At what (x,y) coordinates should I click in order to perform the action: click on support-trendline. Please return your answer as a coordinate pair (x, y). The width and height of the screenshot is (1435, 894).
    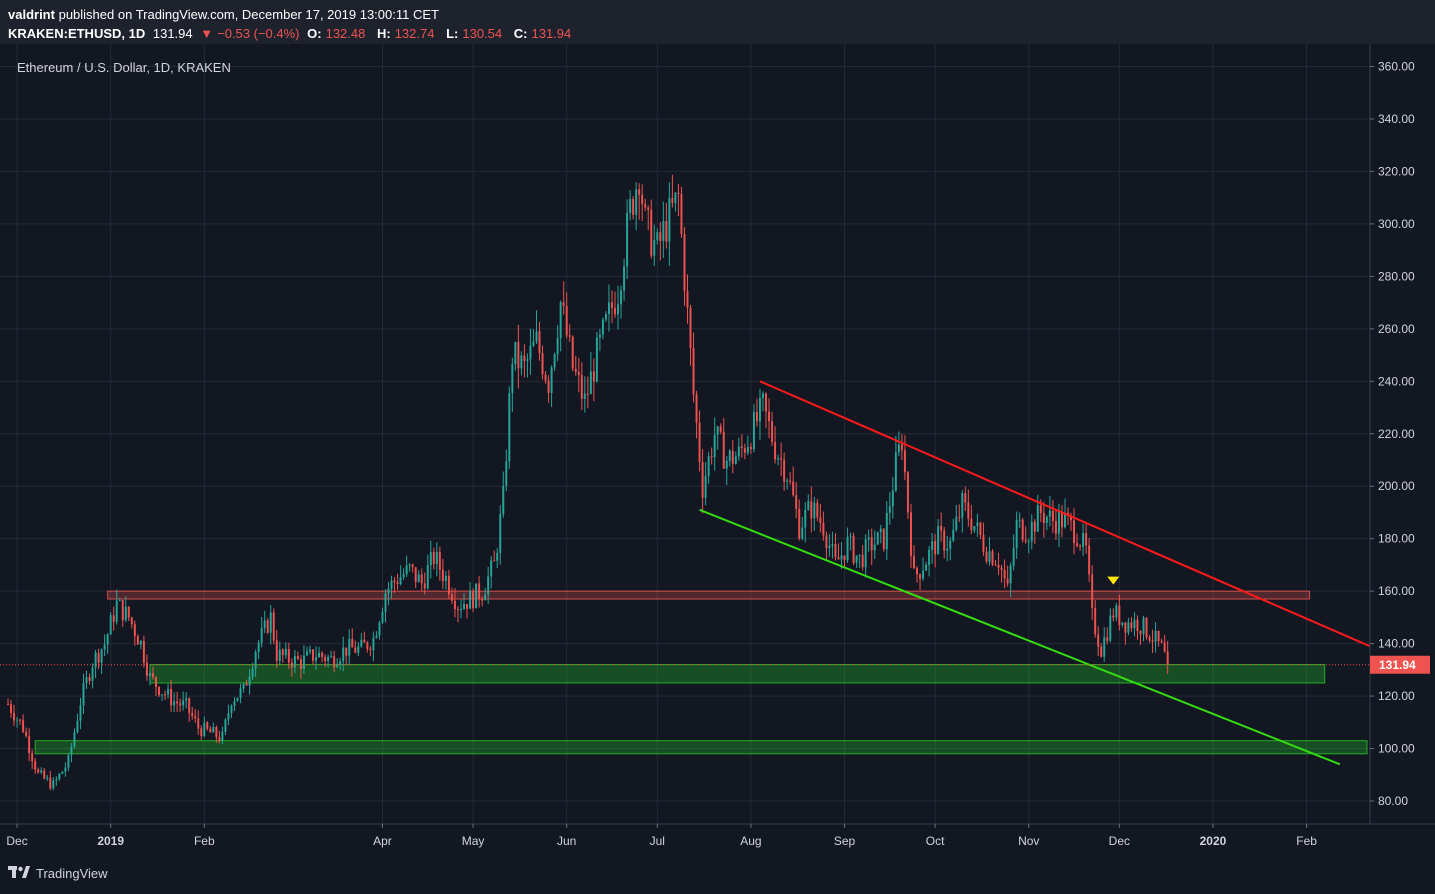
    Looking at the image, I should click on (1020, 637).